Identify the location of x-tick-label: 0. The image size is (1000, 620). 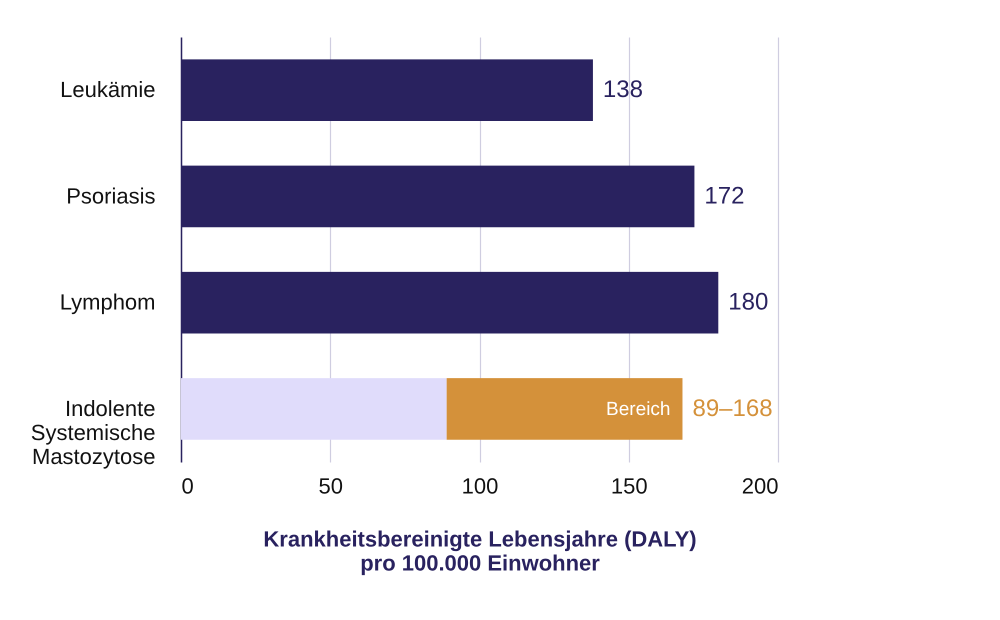
(188, 486).